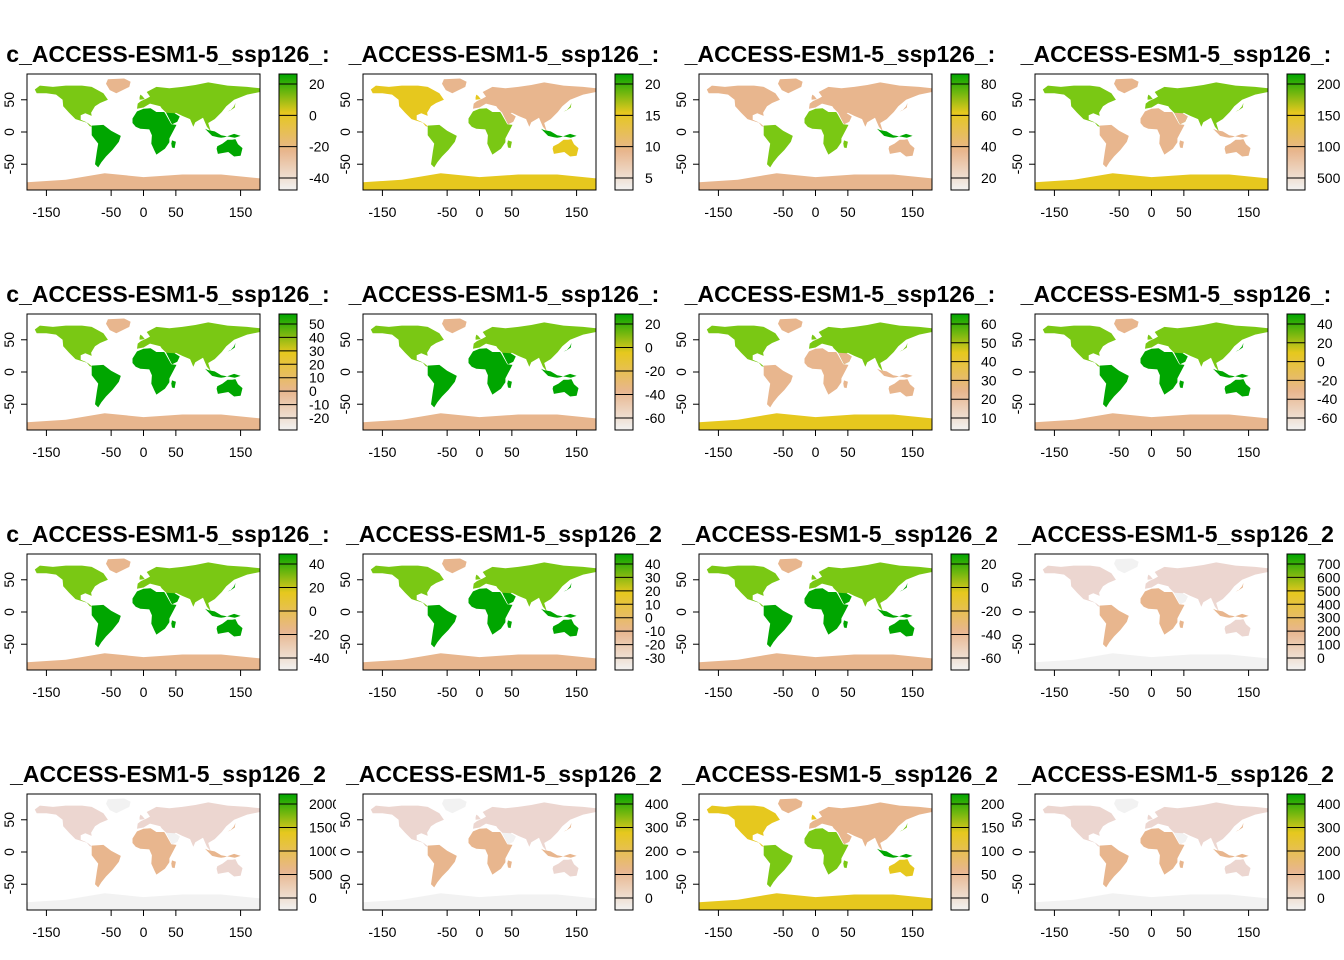 The image size is (1344, 960). I want to click on map-plot: -150 -50 0 50 150 50 0 -50 400 300 200 100 0, so click(503, 866).